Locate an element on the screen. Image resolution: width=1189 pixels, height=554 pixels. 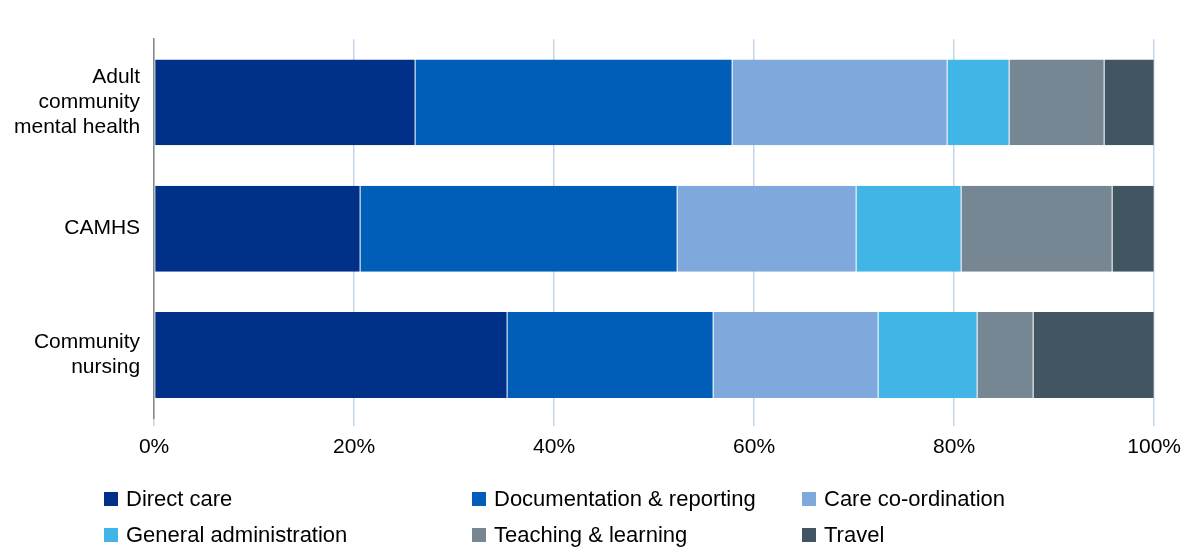
x-tick-label: 40% is located at coordinates (554, 445).